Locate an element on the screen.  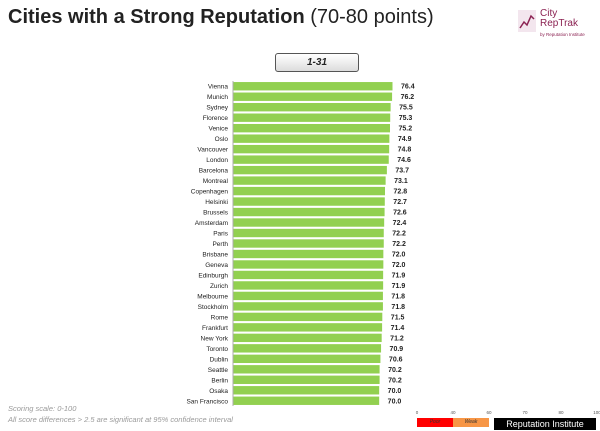
city-reptrak-logo: City RepTrak by Reputation Institute is located at coordinates (555, 23).